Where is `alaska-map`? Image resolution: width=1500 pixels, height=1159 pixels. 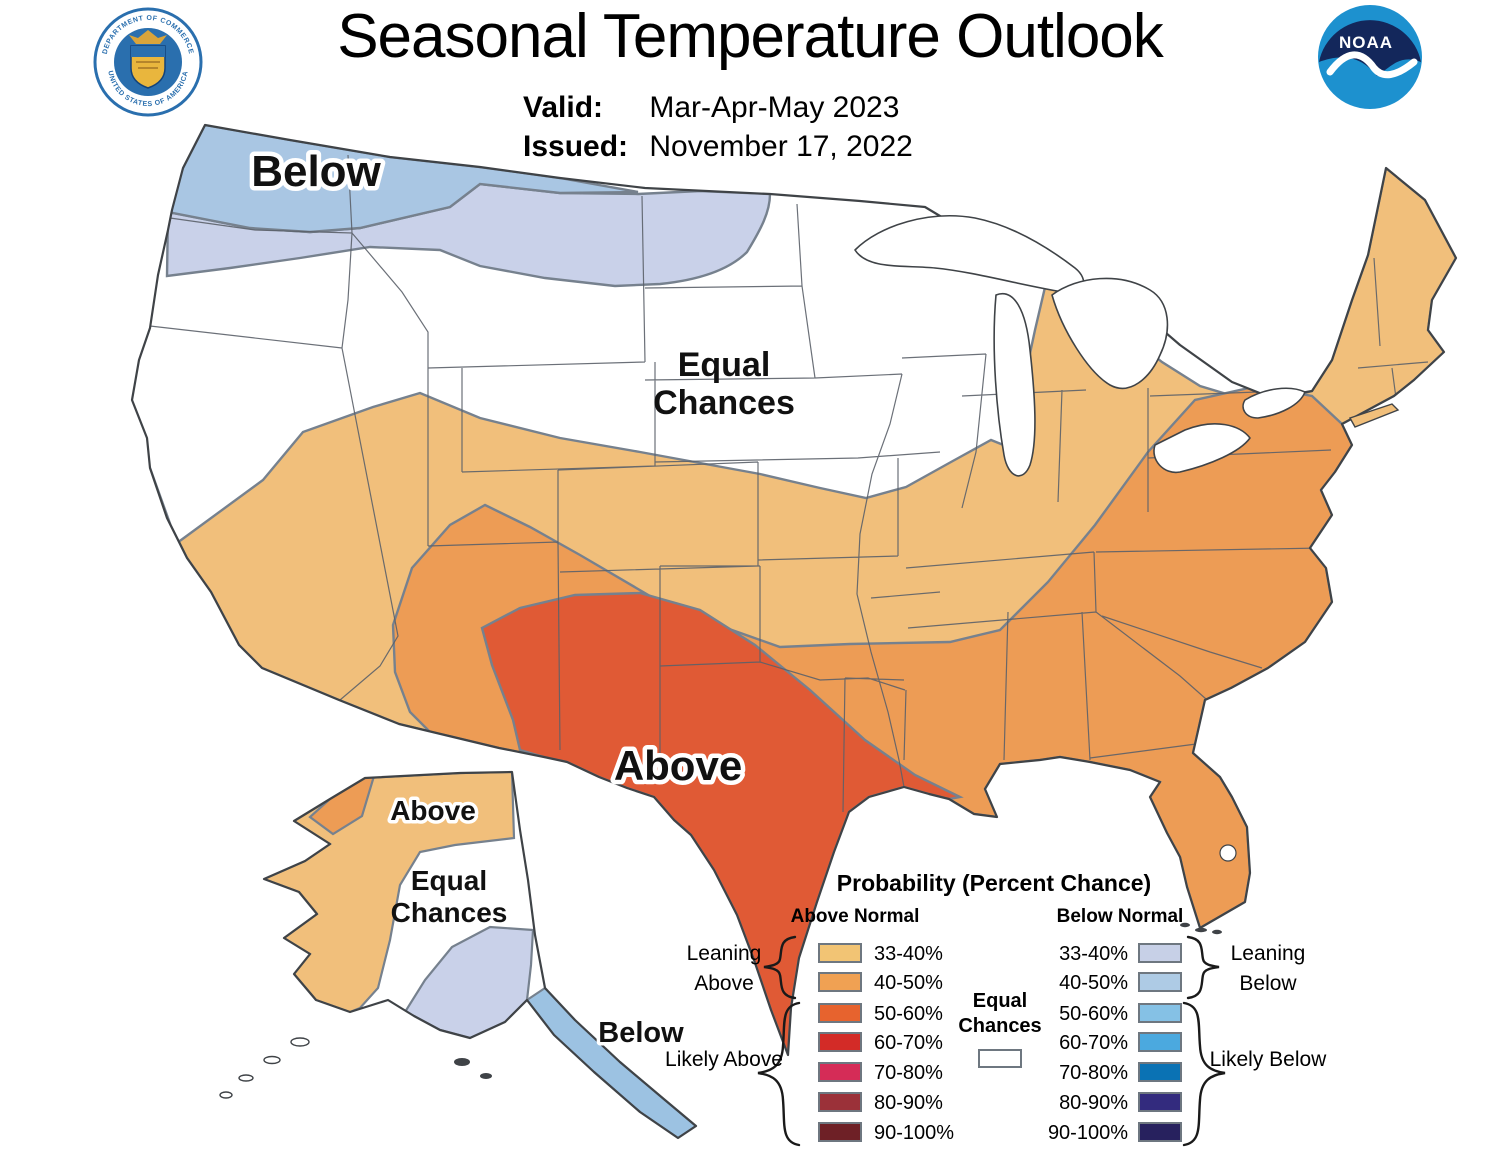
alaska-map is located at coordinates (458, 955).